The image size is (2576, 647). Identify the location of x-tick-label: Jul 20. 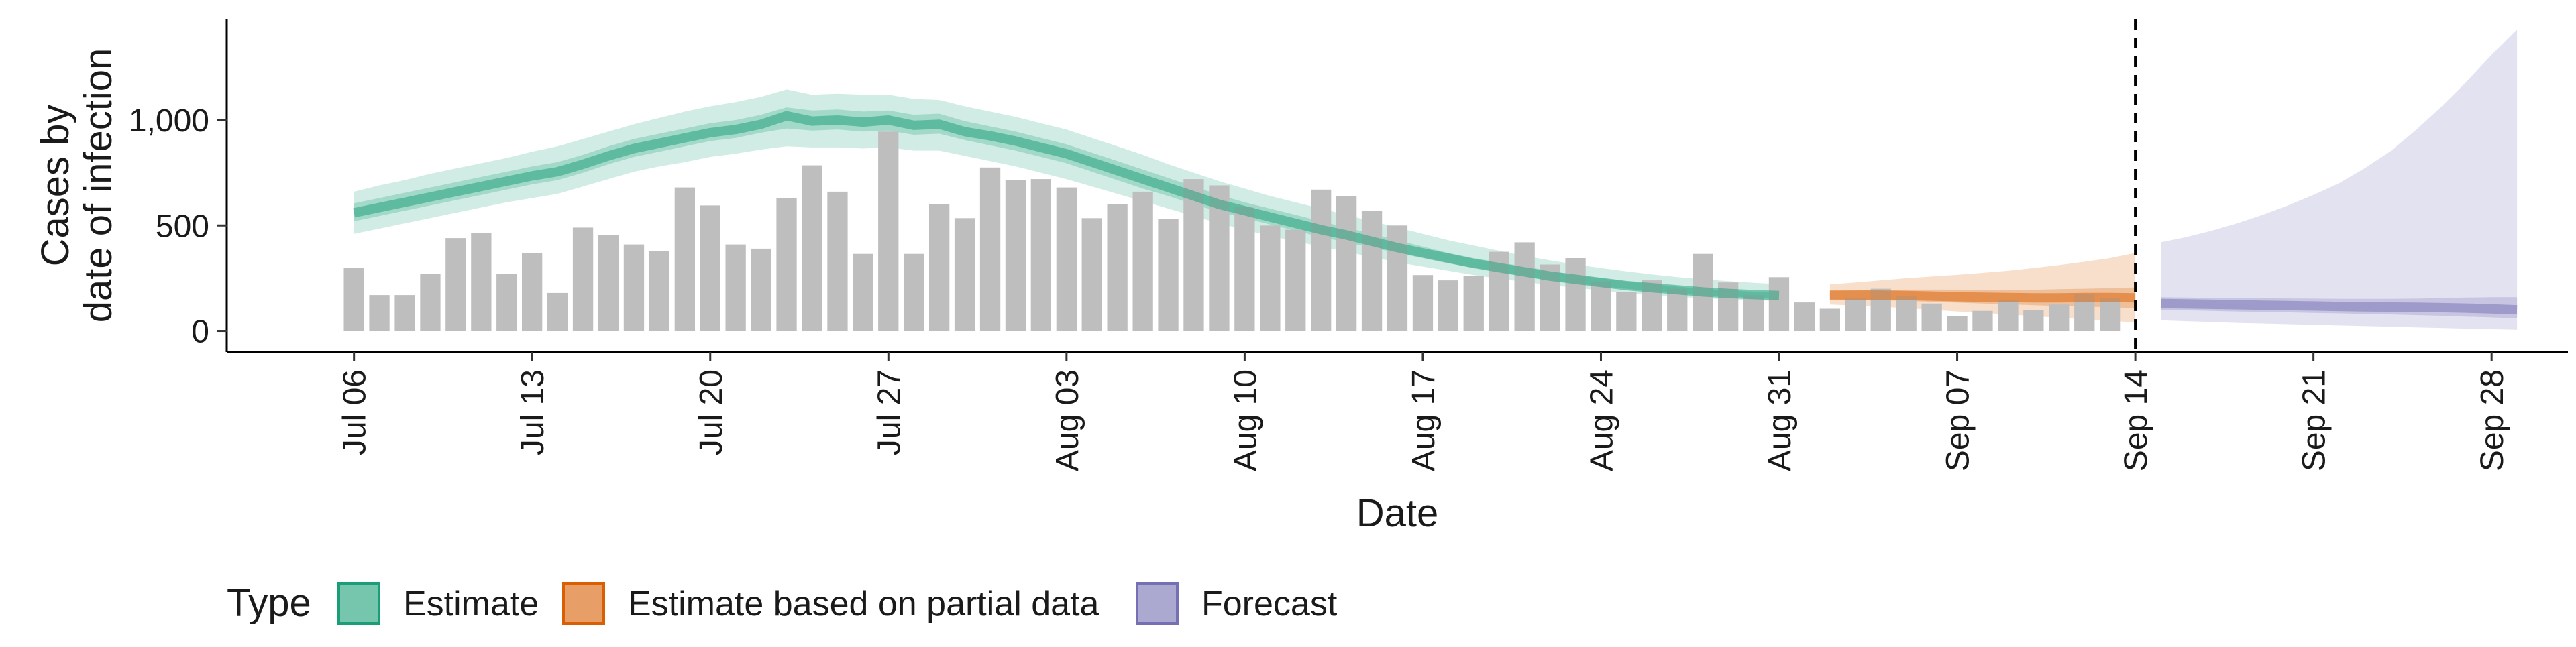
(711, 412).